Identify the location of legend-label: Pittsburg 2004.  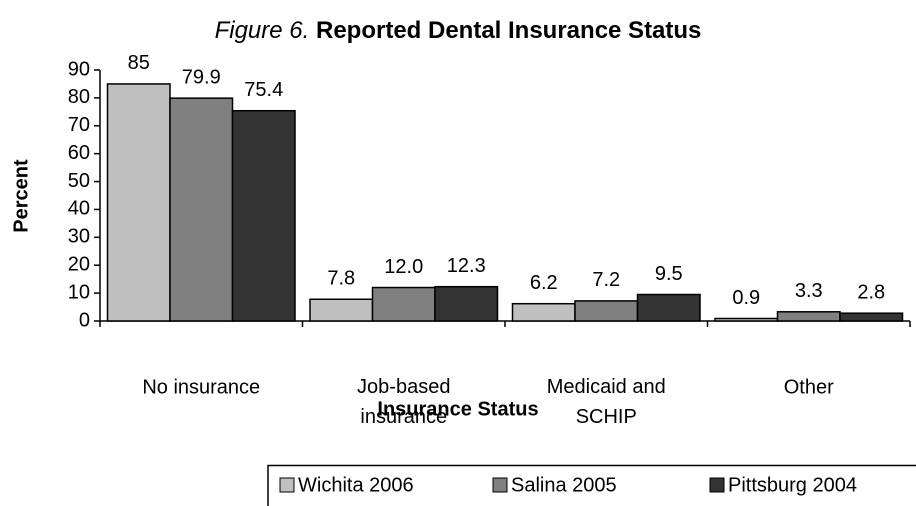
(792, 485).